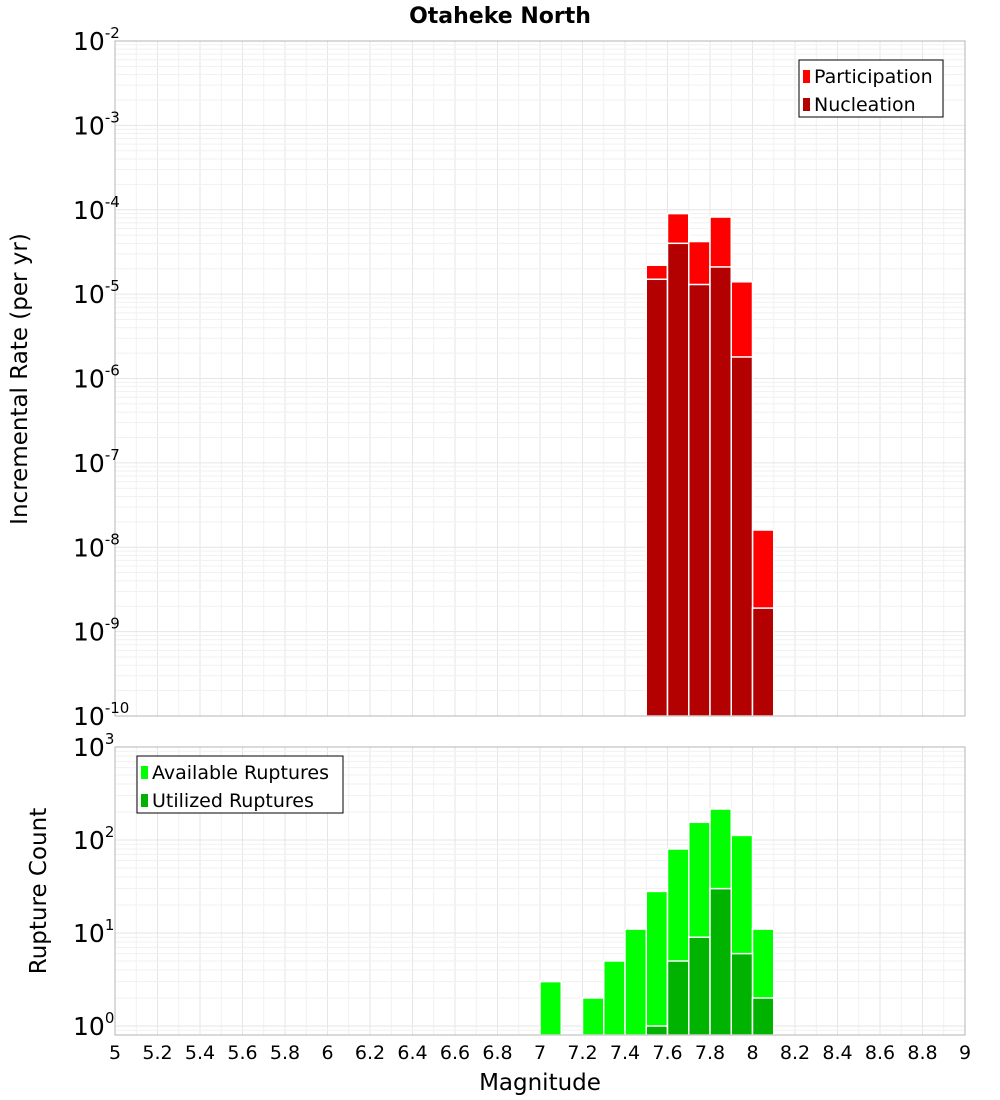  Describe the element at coordinates (667, 1053) in the screenshot. I see `x-tick-label: 7.6` at that location.